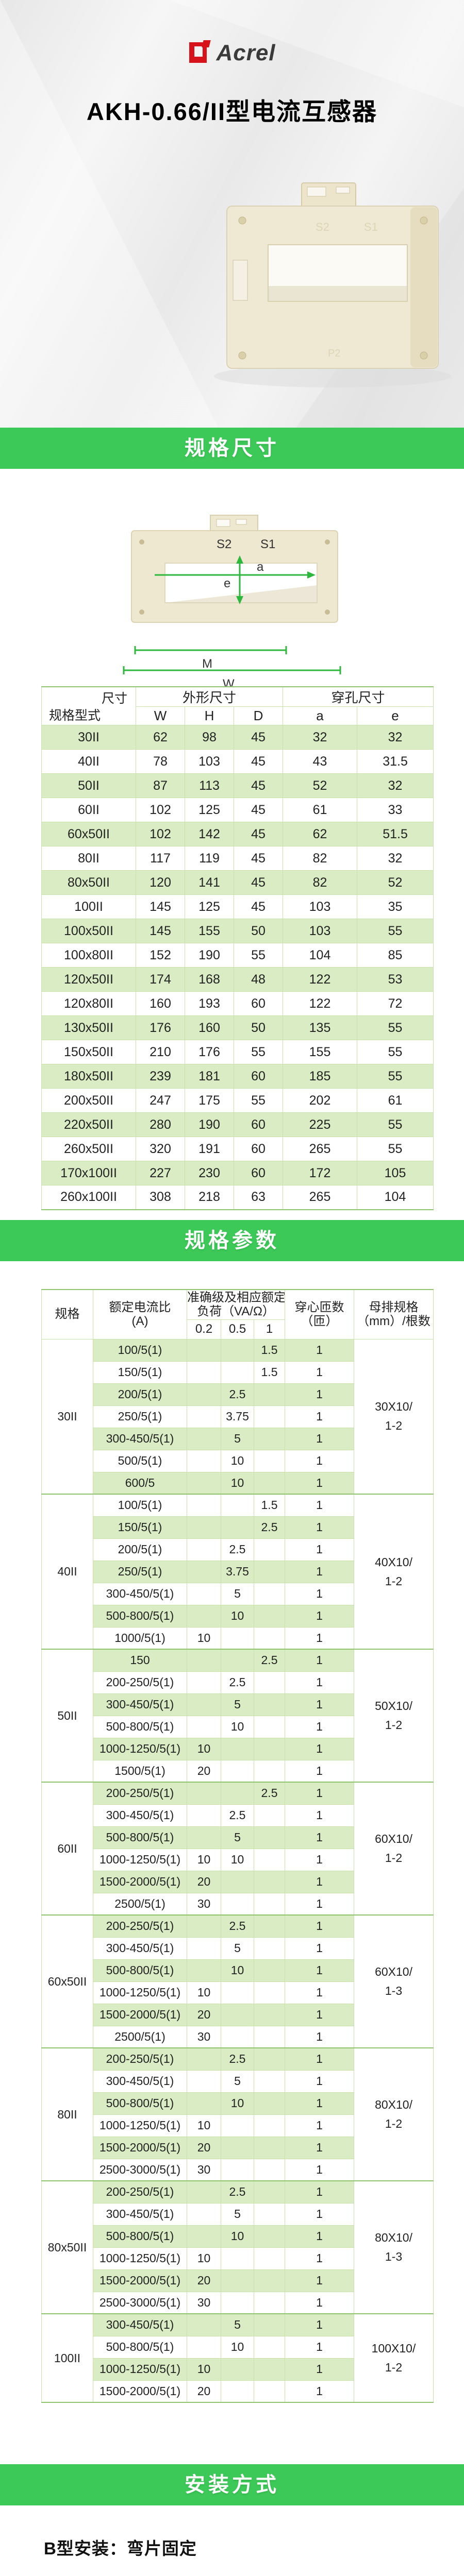 The height and width of the screenshot is (2576, 464). What do you see at coordinates (237, 979) in the screenshot?
I see `table-row: 120x50II 174 168 48 122 53` at bounding box center [237, 979].